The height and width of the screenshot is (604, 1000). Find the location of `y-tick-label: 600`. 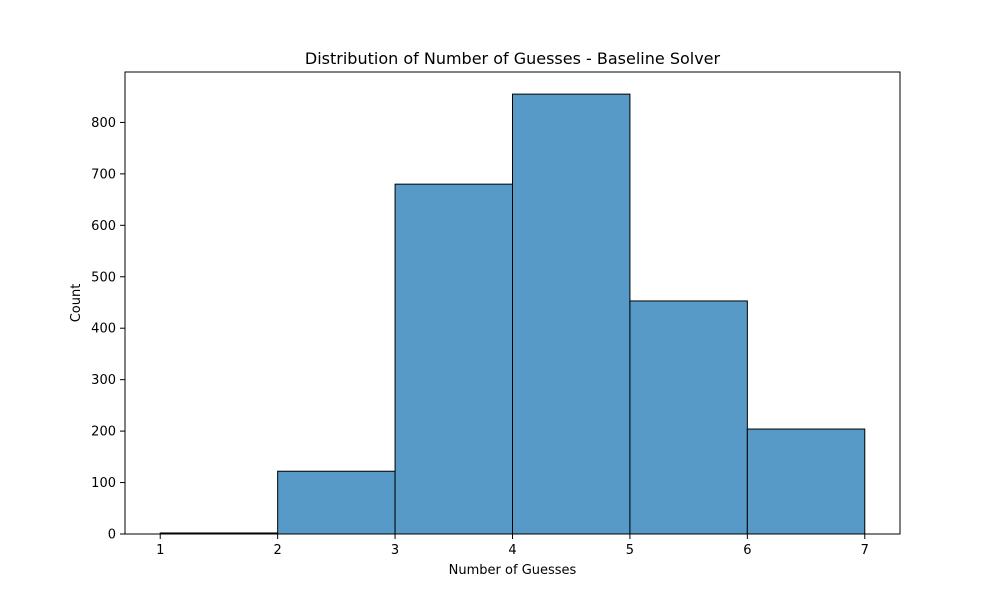

y-tick-label: 600 is located at coordinates (103, 226).